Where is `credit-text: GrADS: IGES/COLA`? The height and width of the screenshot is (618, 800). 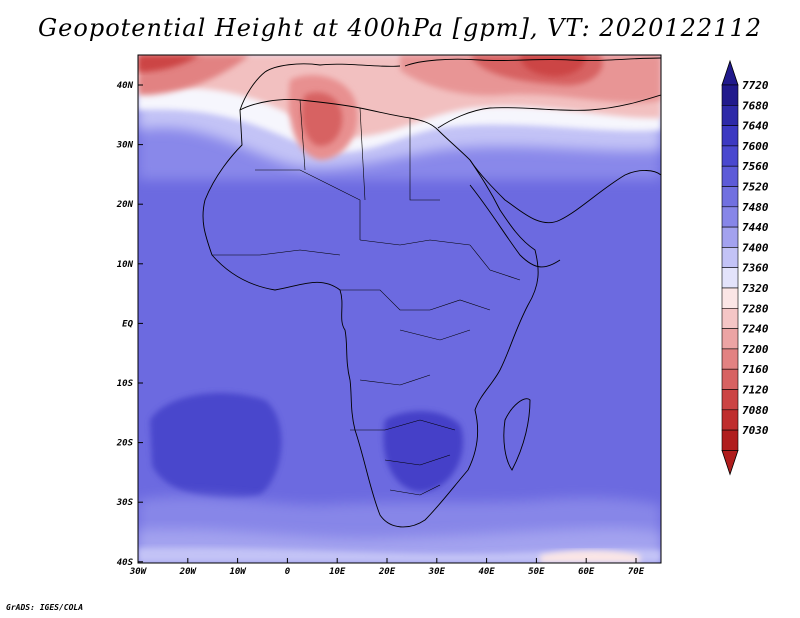 credit-text: GrADS: IGES/COLA is located at coordinates (45, 607).